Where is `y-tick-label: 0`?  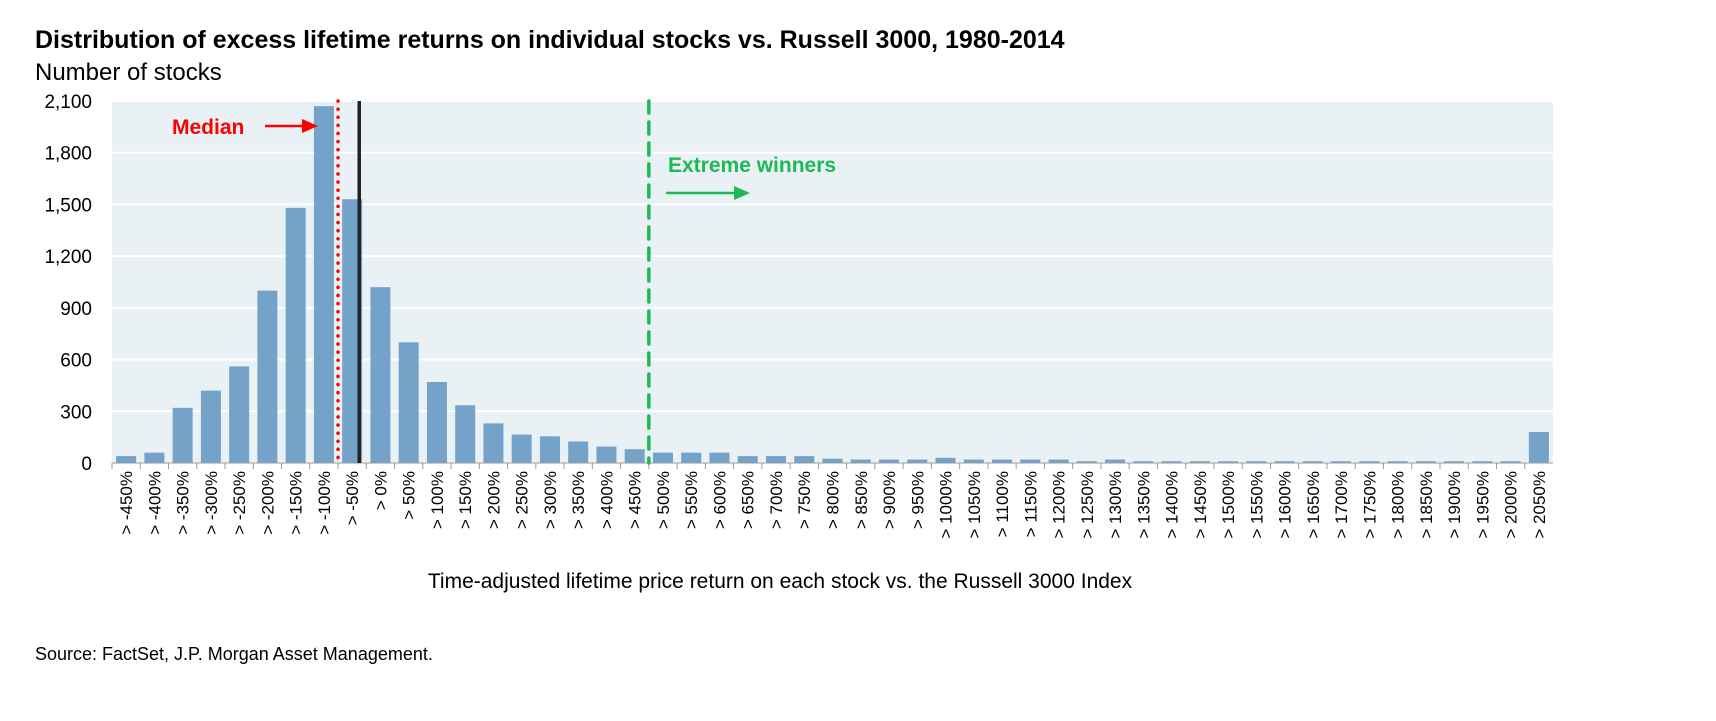 y-tick-label: 0 is located at coordinates (86, 464).